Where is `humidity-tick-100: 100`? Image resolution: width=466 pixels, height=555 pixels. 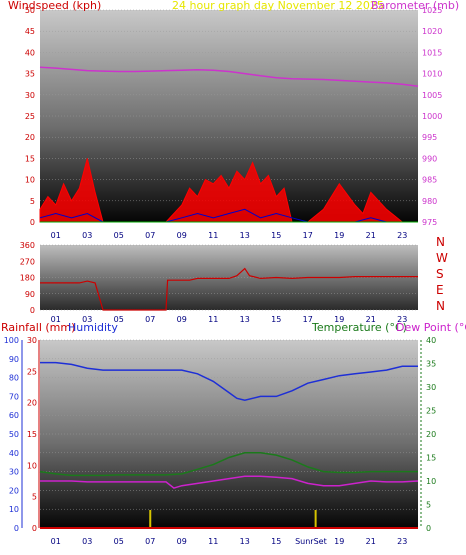 humidity-tick-100: 100 is located at coordinates (11, 340).